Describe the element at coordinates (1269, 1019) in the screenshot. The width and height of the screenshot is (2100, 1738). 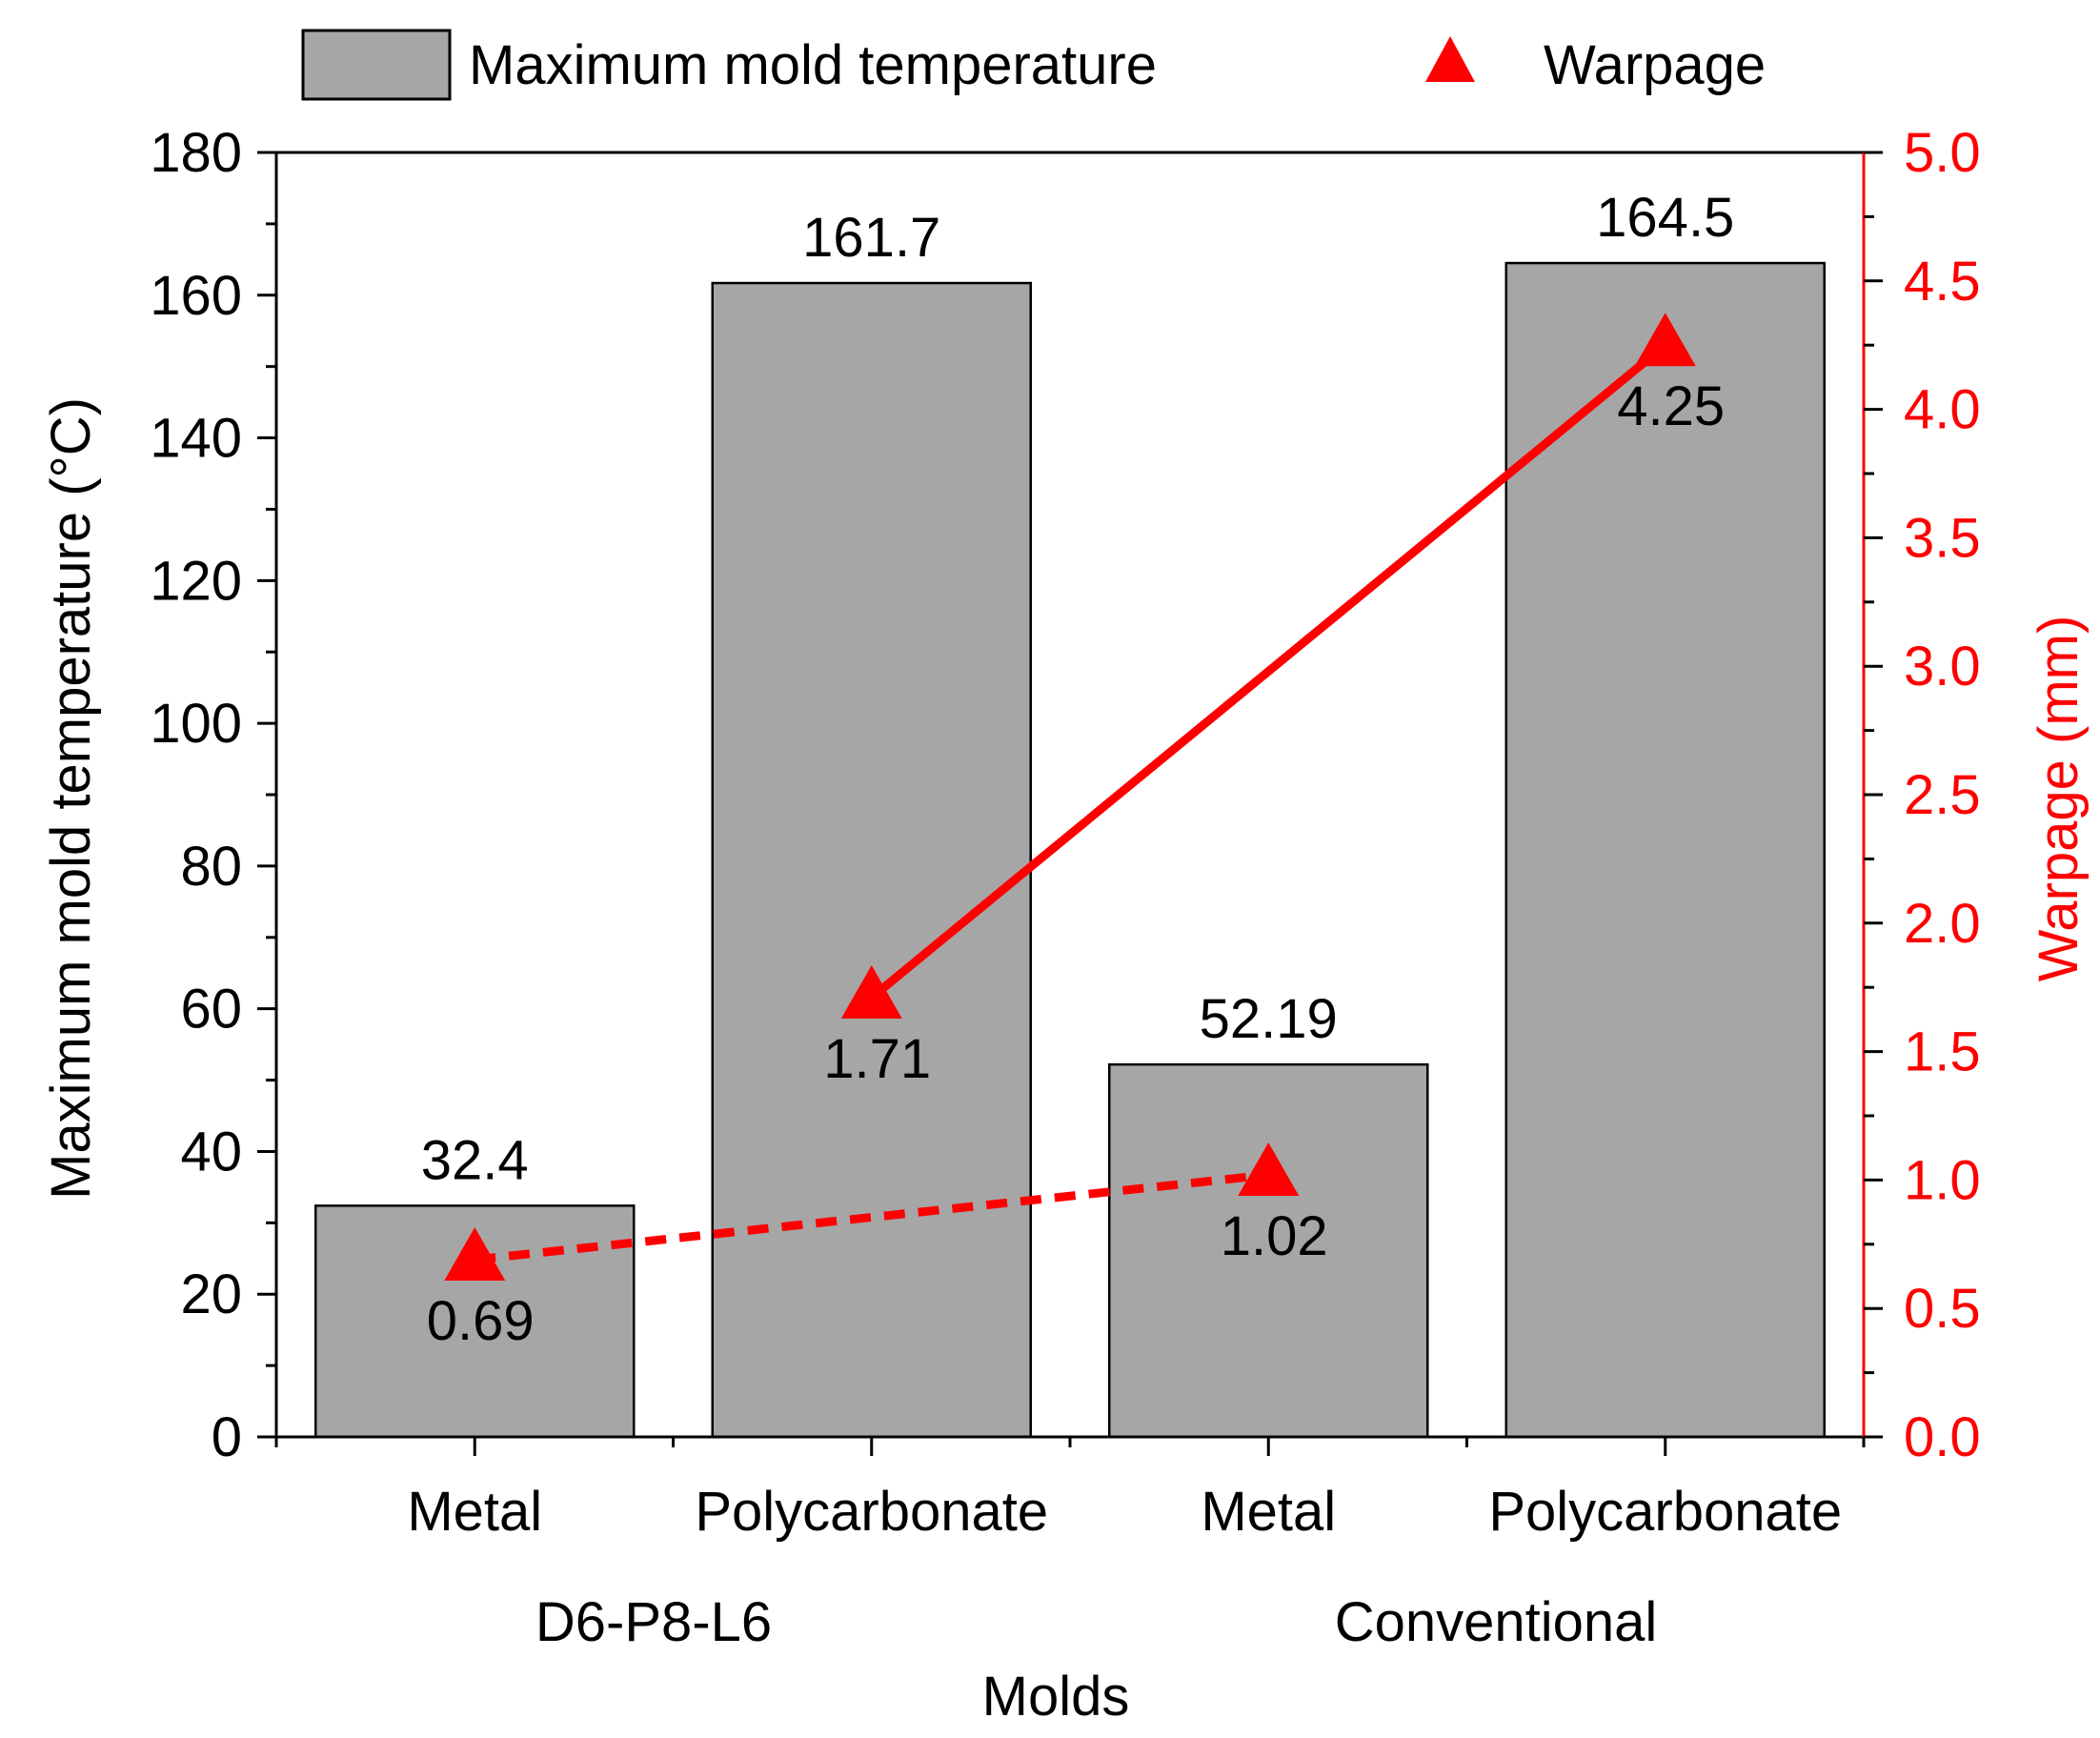
I see `bar-value-label-3: 52.19` at that location.